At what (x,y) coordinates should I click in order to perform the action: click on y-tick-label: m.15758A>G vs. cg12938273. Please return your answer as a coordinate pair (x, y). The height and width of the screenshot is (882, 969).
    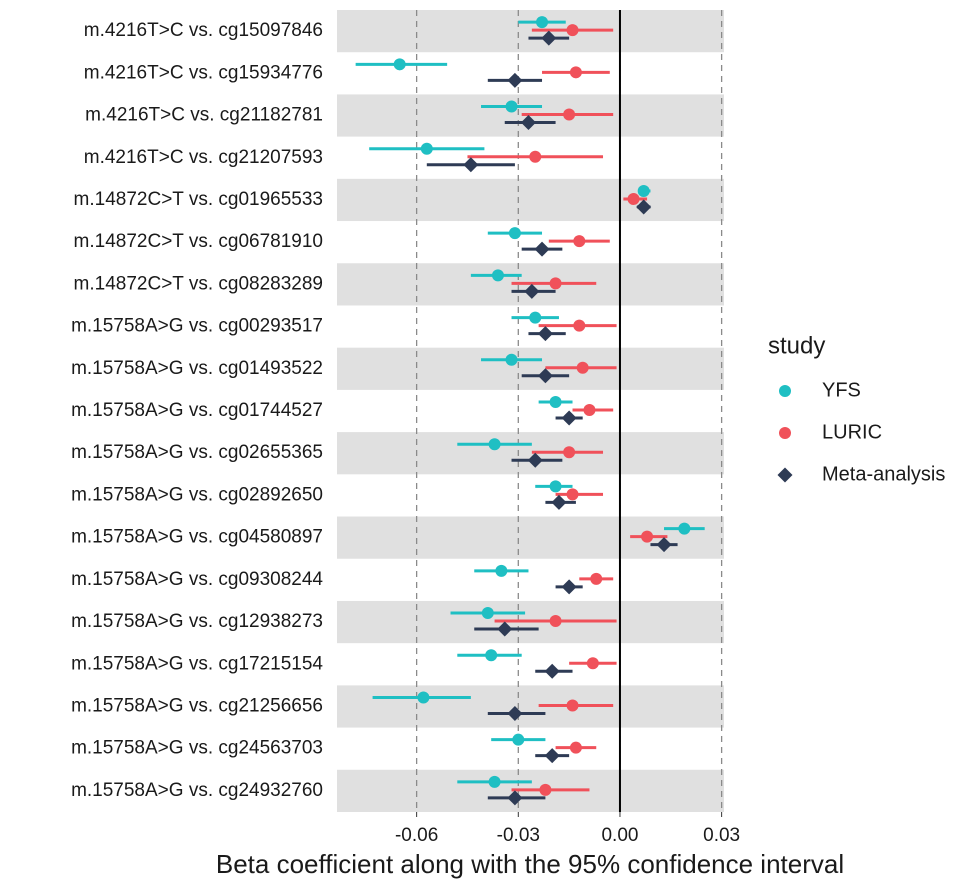
    Looking at the image, I should click on (197, 621).